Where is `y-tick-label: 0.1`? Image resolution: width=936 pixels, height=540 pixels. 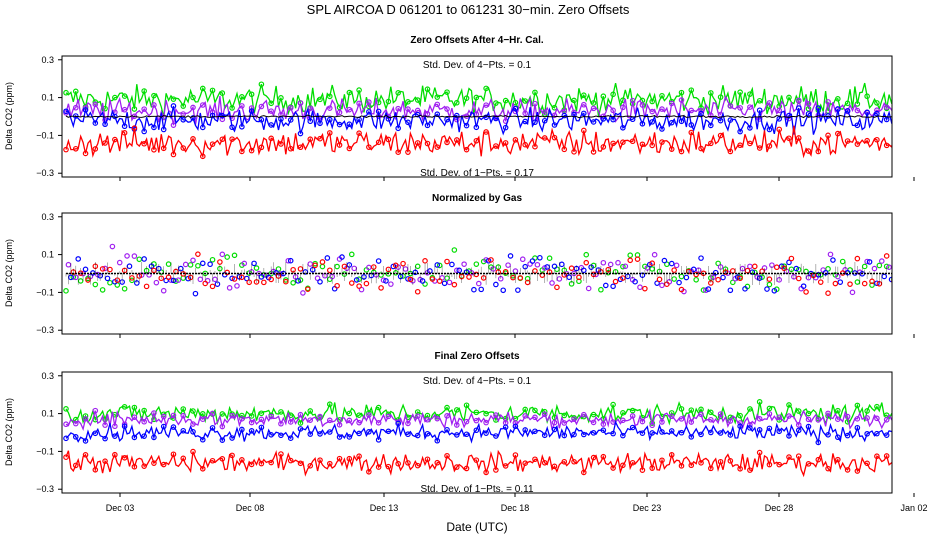 y-tick-label: 0.1 is located at coordinates (47, 414).